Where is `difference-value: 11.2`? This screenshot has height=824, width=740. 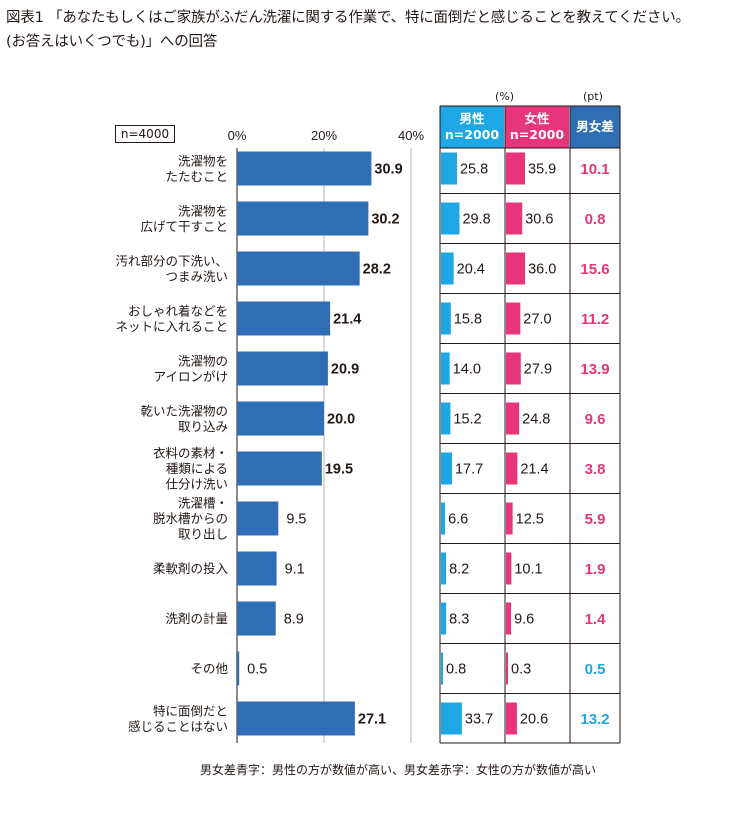 difference-value: 11.2 is located at coordinates (595, 319).